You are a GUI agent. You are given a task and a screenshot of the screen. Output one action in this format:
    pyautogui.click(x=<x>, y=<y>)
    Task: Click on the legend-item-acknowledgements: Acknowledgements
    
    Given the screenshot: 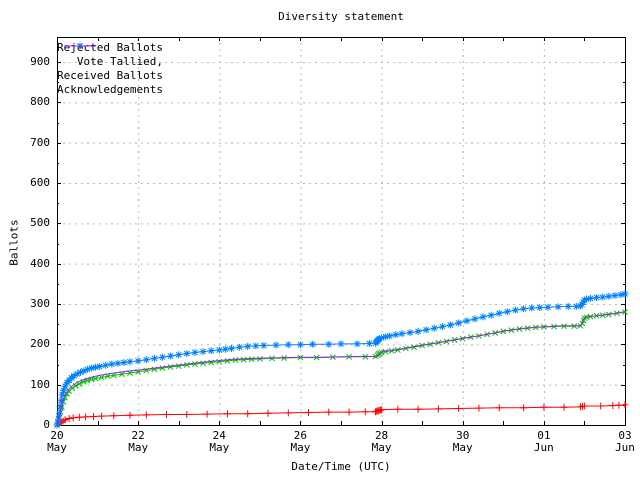 What is the action you would take?
    pyautogui.click(x=110, y=70)
    